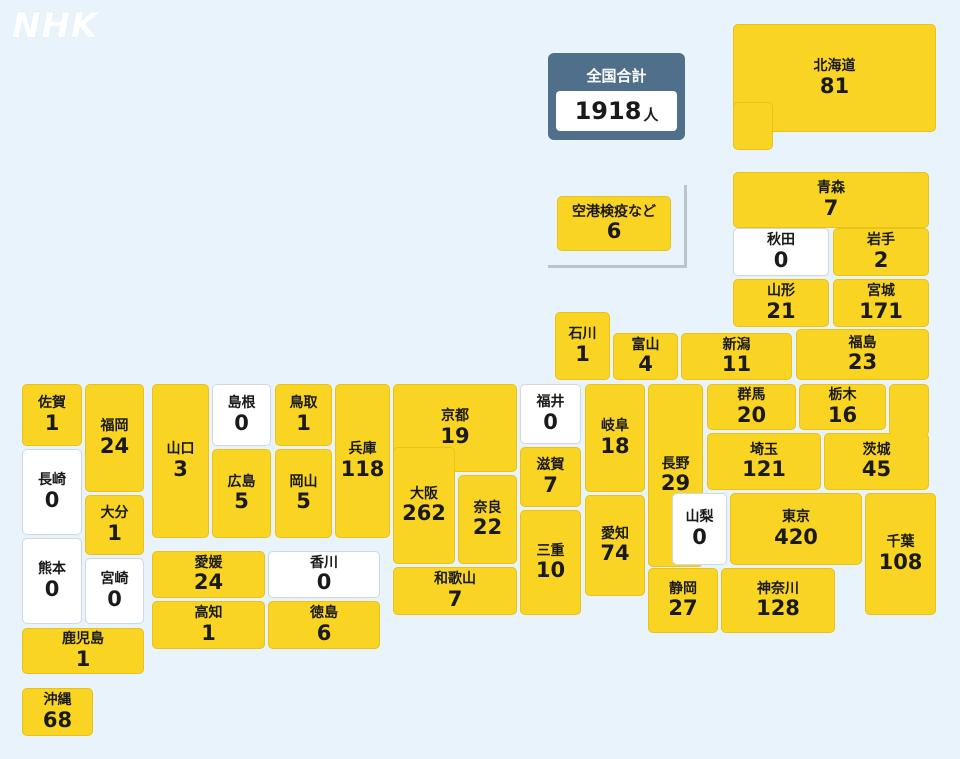 This screenshot has width=960, height=759. Describe the element at coordinates (876, 469) in the screenshot. I see `prefecture-count: 45` at that location.